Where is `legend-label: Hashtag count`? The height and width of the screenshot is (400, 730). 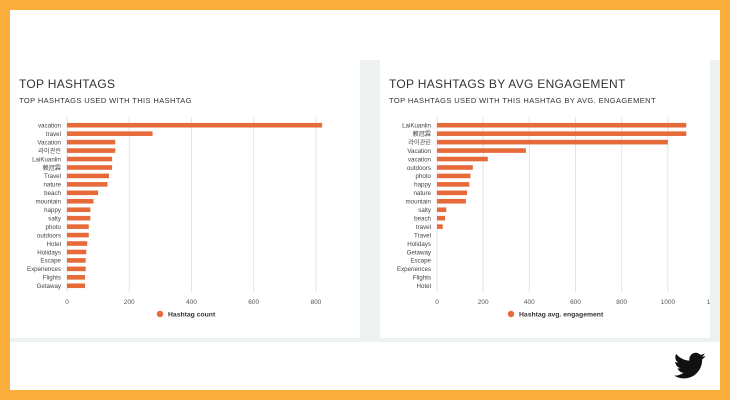 legend-label: Hashtag count is located at coordinates (192, 314).